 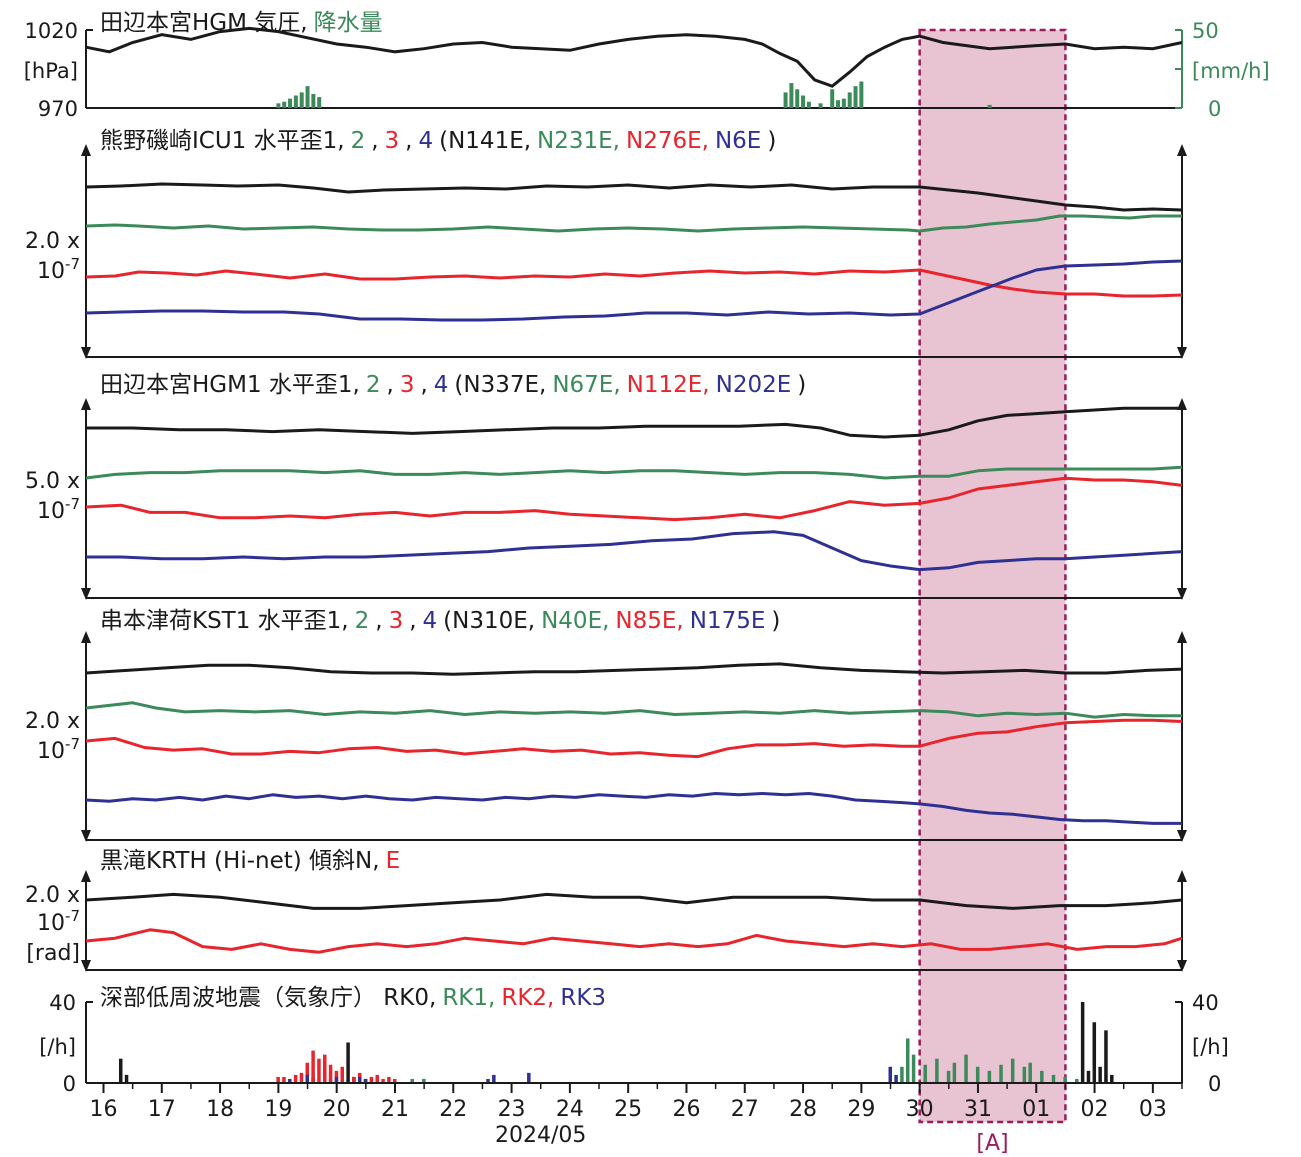 I want to click on x-tick-label: 20, so click(x=337, y=1109).